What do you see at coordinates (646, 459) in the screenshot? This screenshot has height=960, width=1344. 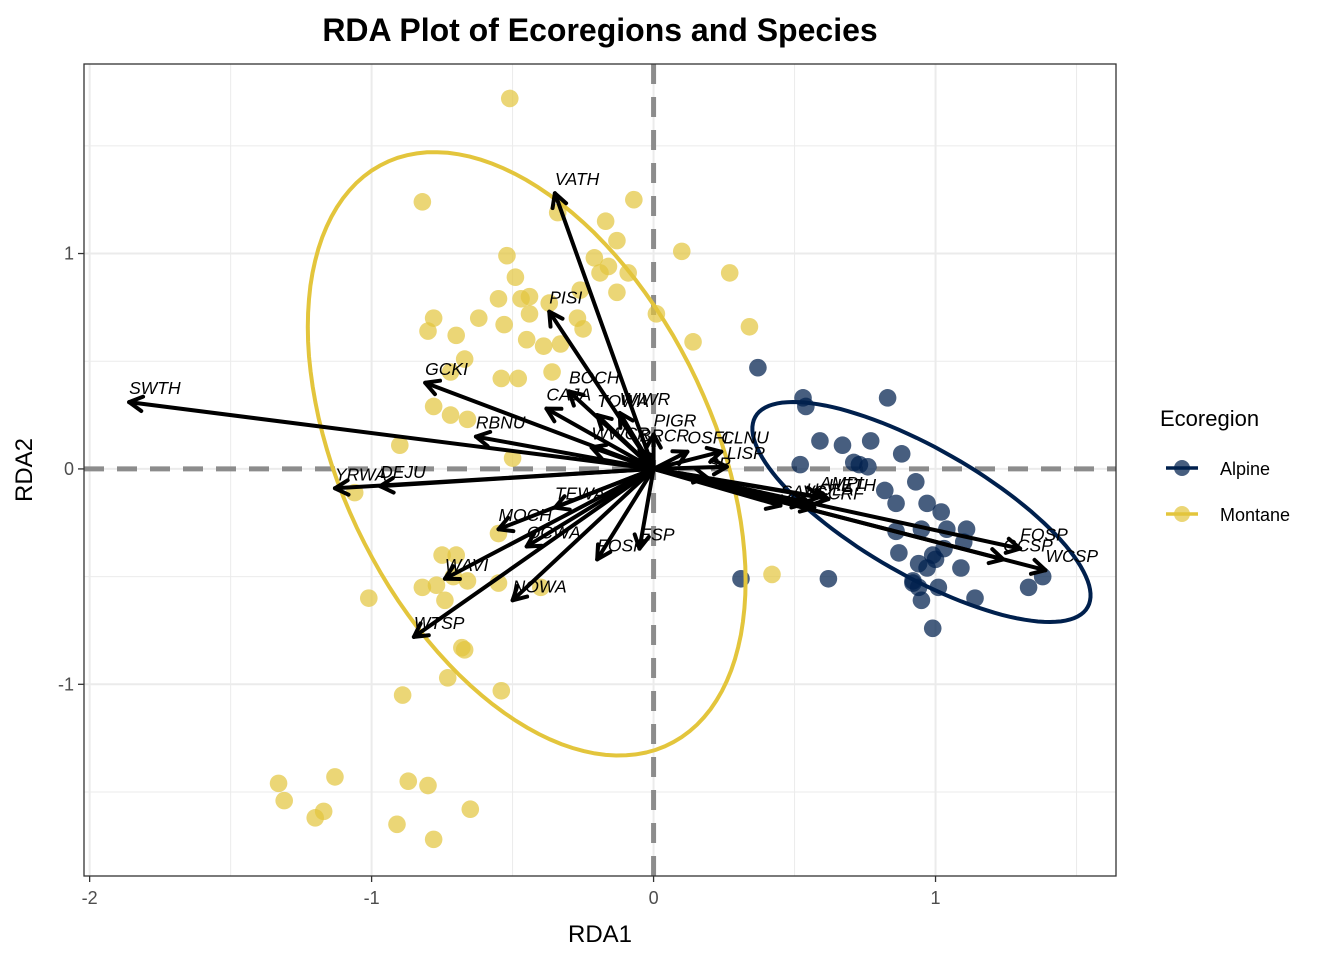 I see `arrow-brcr` at bounding box center [646, 459].